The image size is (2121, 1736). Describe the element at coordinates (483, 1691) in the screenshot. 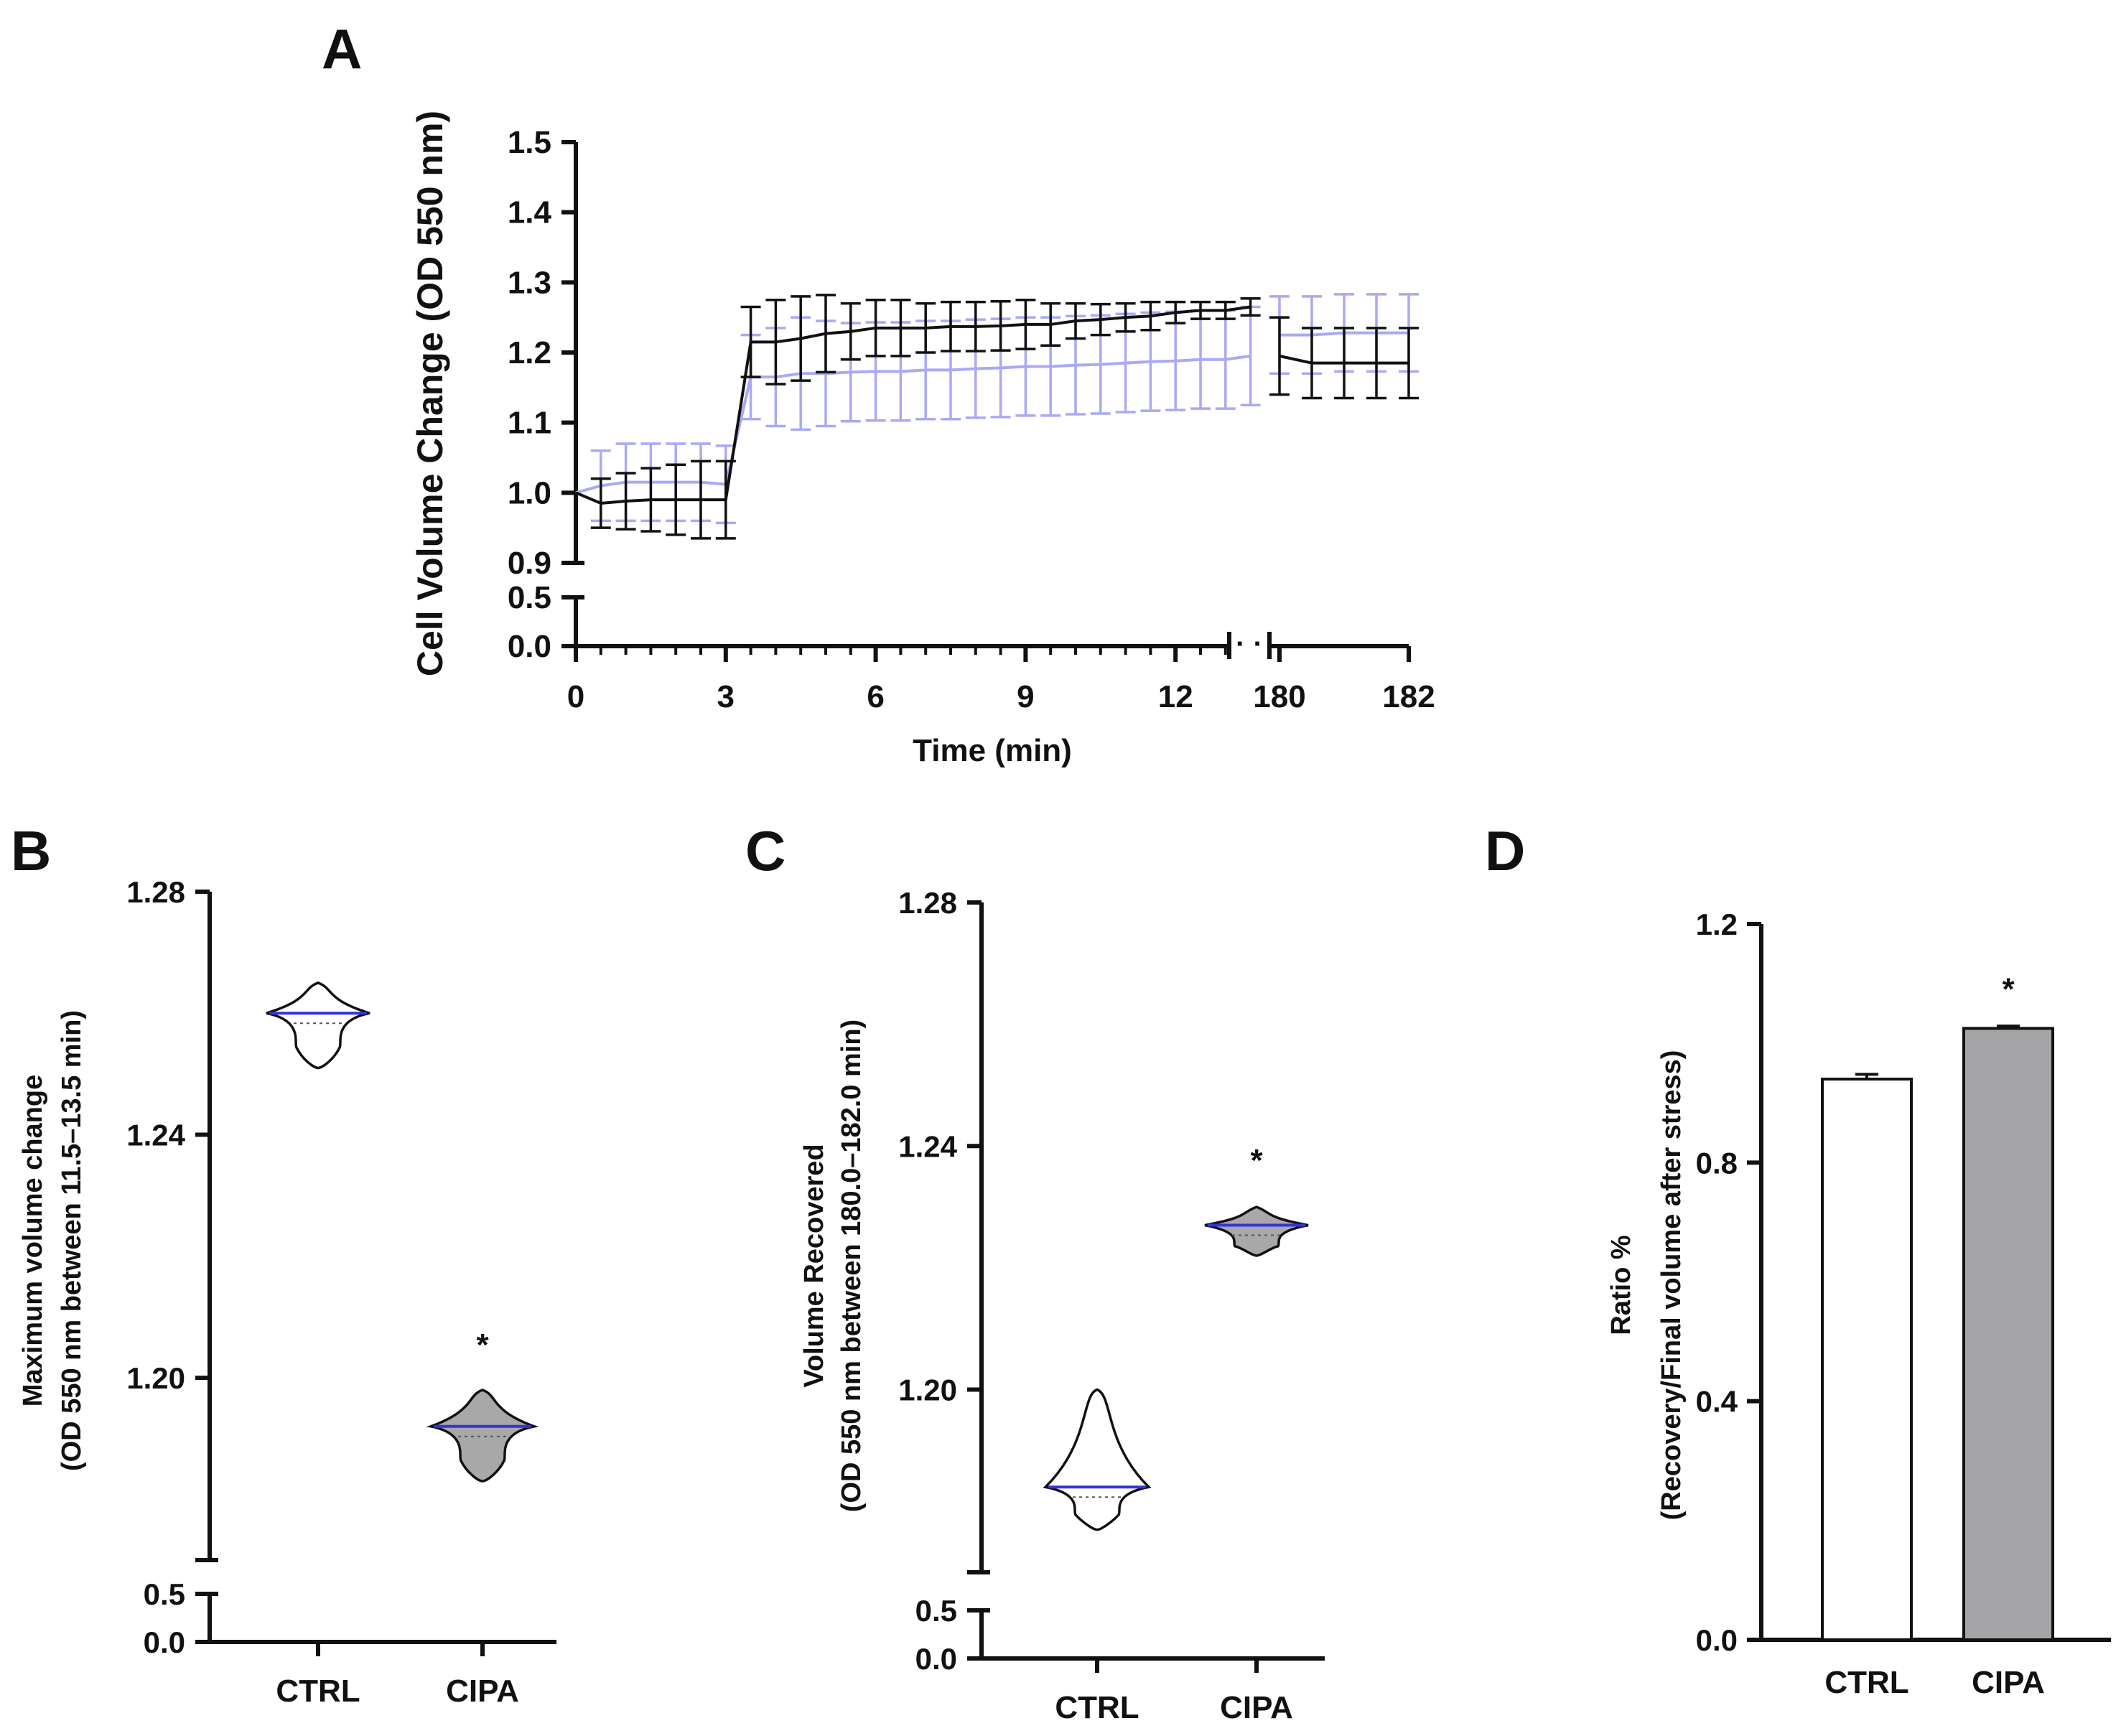

I see `b-xcats-label-cipa: CIPA` at that location.